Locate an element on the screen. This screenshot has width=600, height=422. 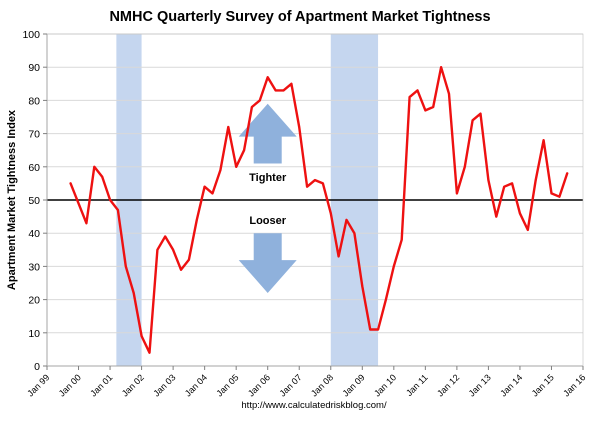
y-tick-label: 30 is located at coordinates (34, 267).